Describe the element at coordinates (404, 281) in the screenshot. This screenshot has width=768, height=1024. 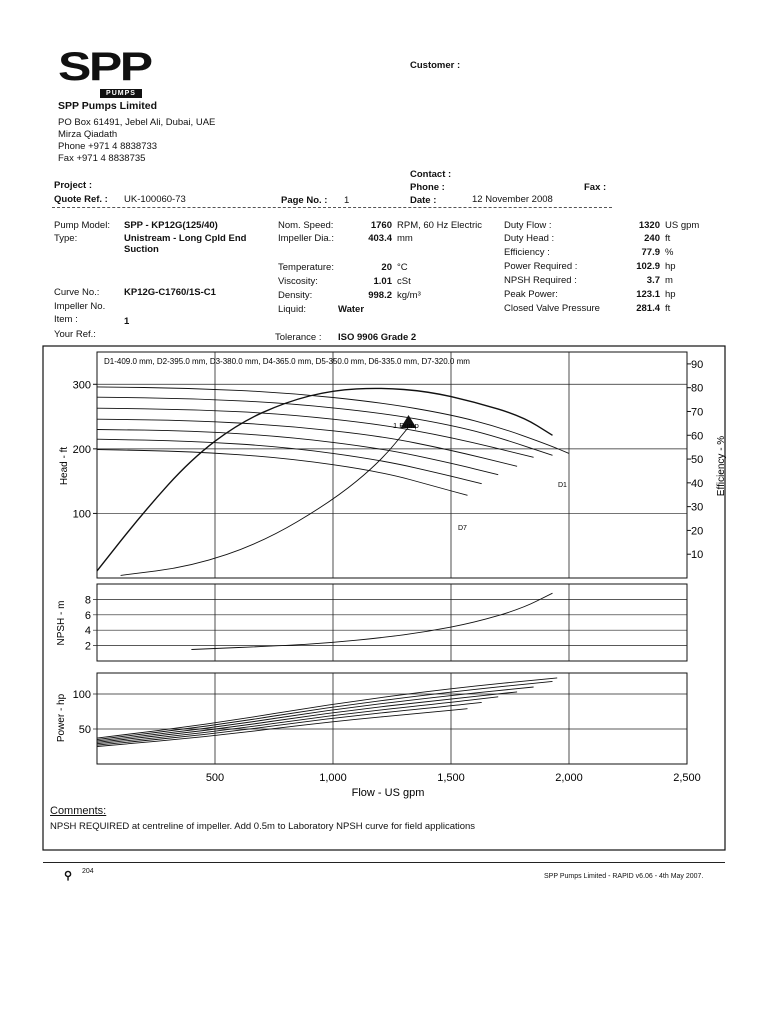
I see `op-unit-viscosity: cSt` at that location.